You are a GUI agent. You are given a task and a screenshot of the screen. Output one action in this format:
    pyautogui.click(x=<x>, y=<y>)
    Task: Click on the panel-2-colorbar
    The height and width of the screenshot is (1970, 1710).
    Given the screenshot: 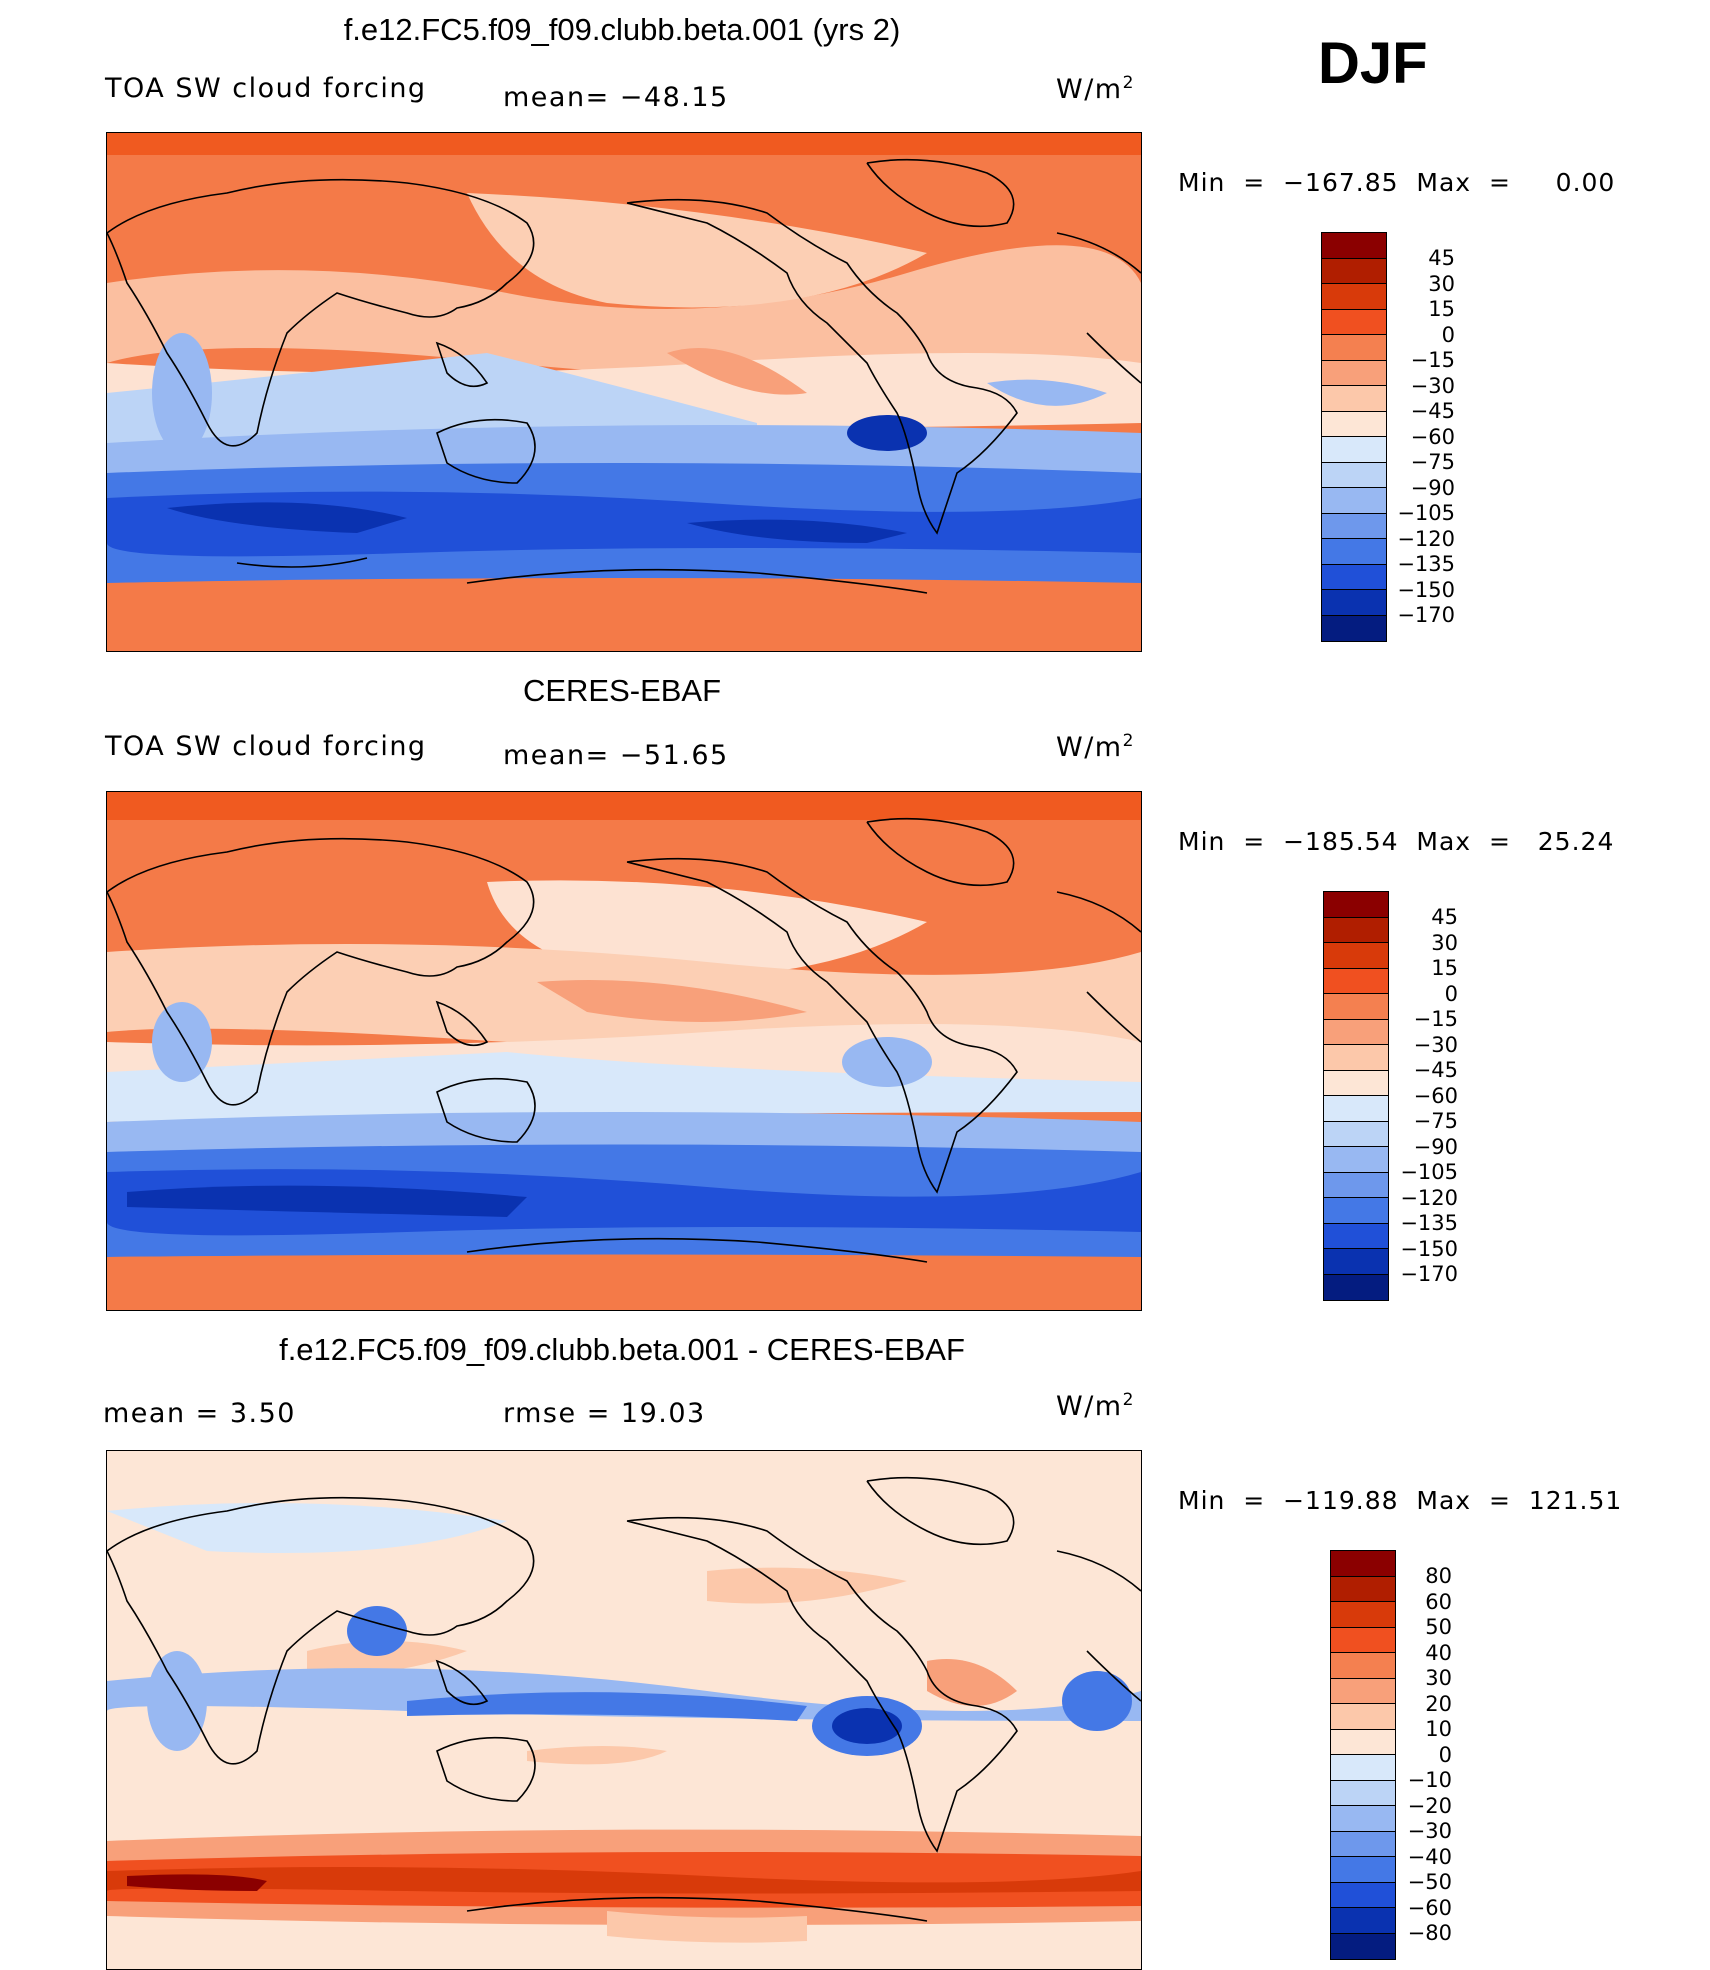 What is the action you would take?
    pyautogui.click(x=1356, y=1096)
    